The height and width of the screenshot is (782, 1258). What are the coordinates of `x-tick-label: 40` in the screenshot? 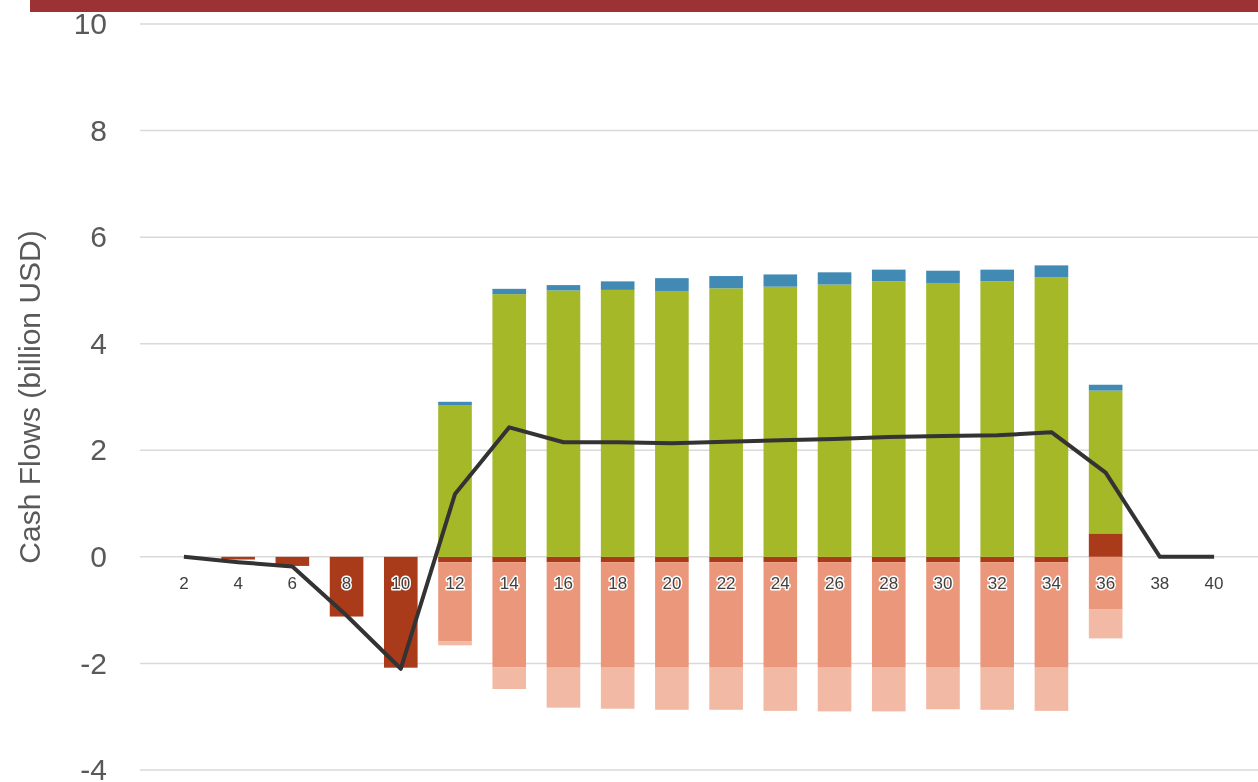 It's located at (1214, 583).